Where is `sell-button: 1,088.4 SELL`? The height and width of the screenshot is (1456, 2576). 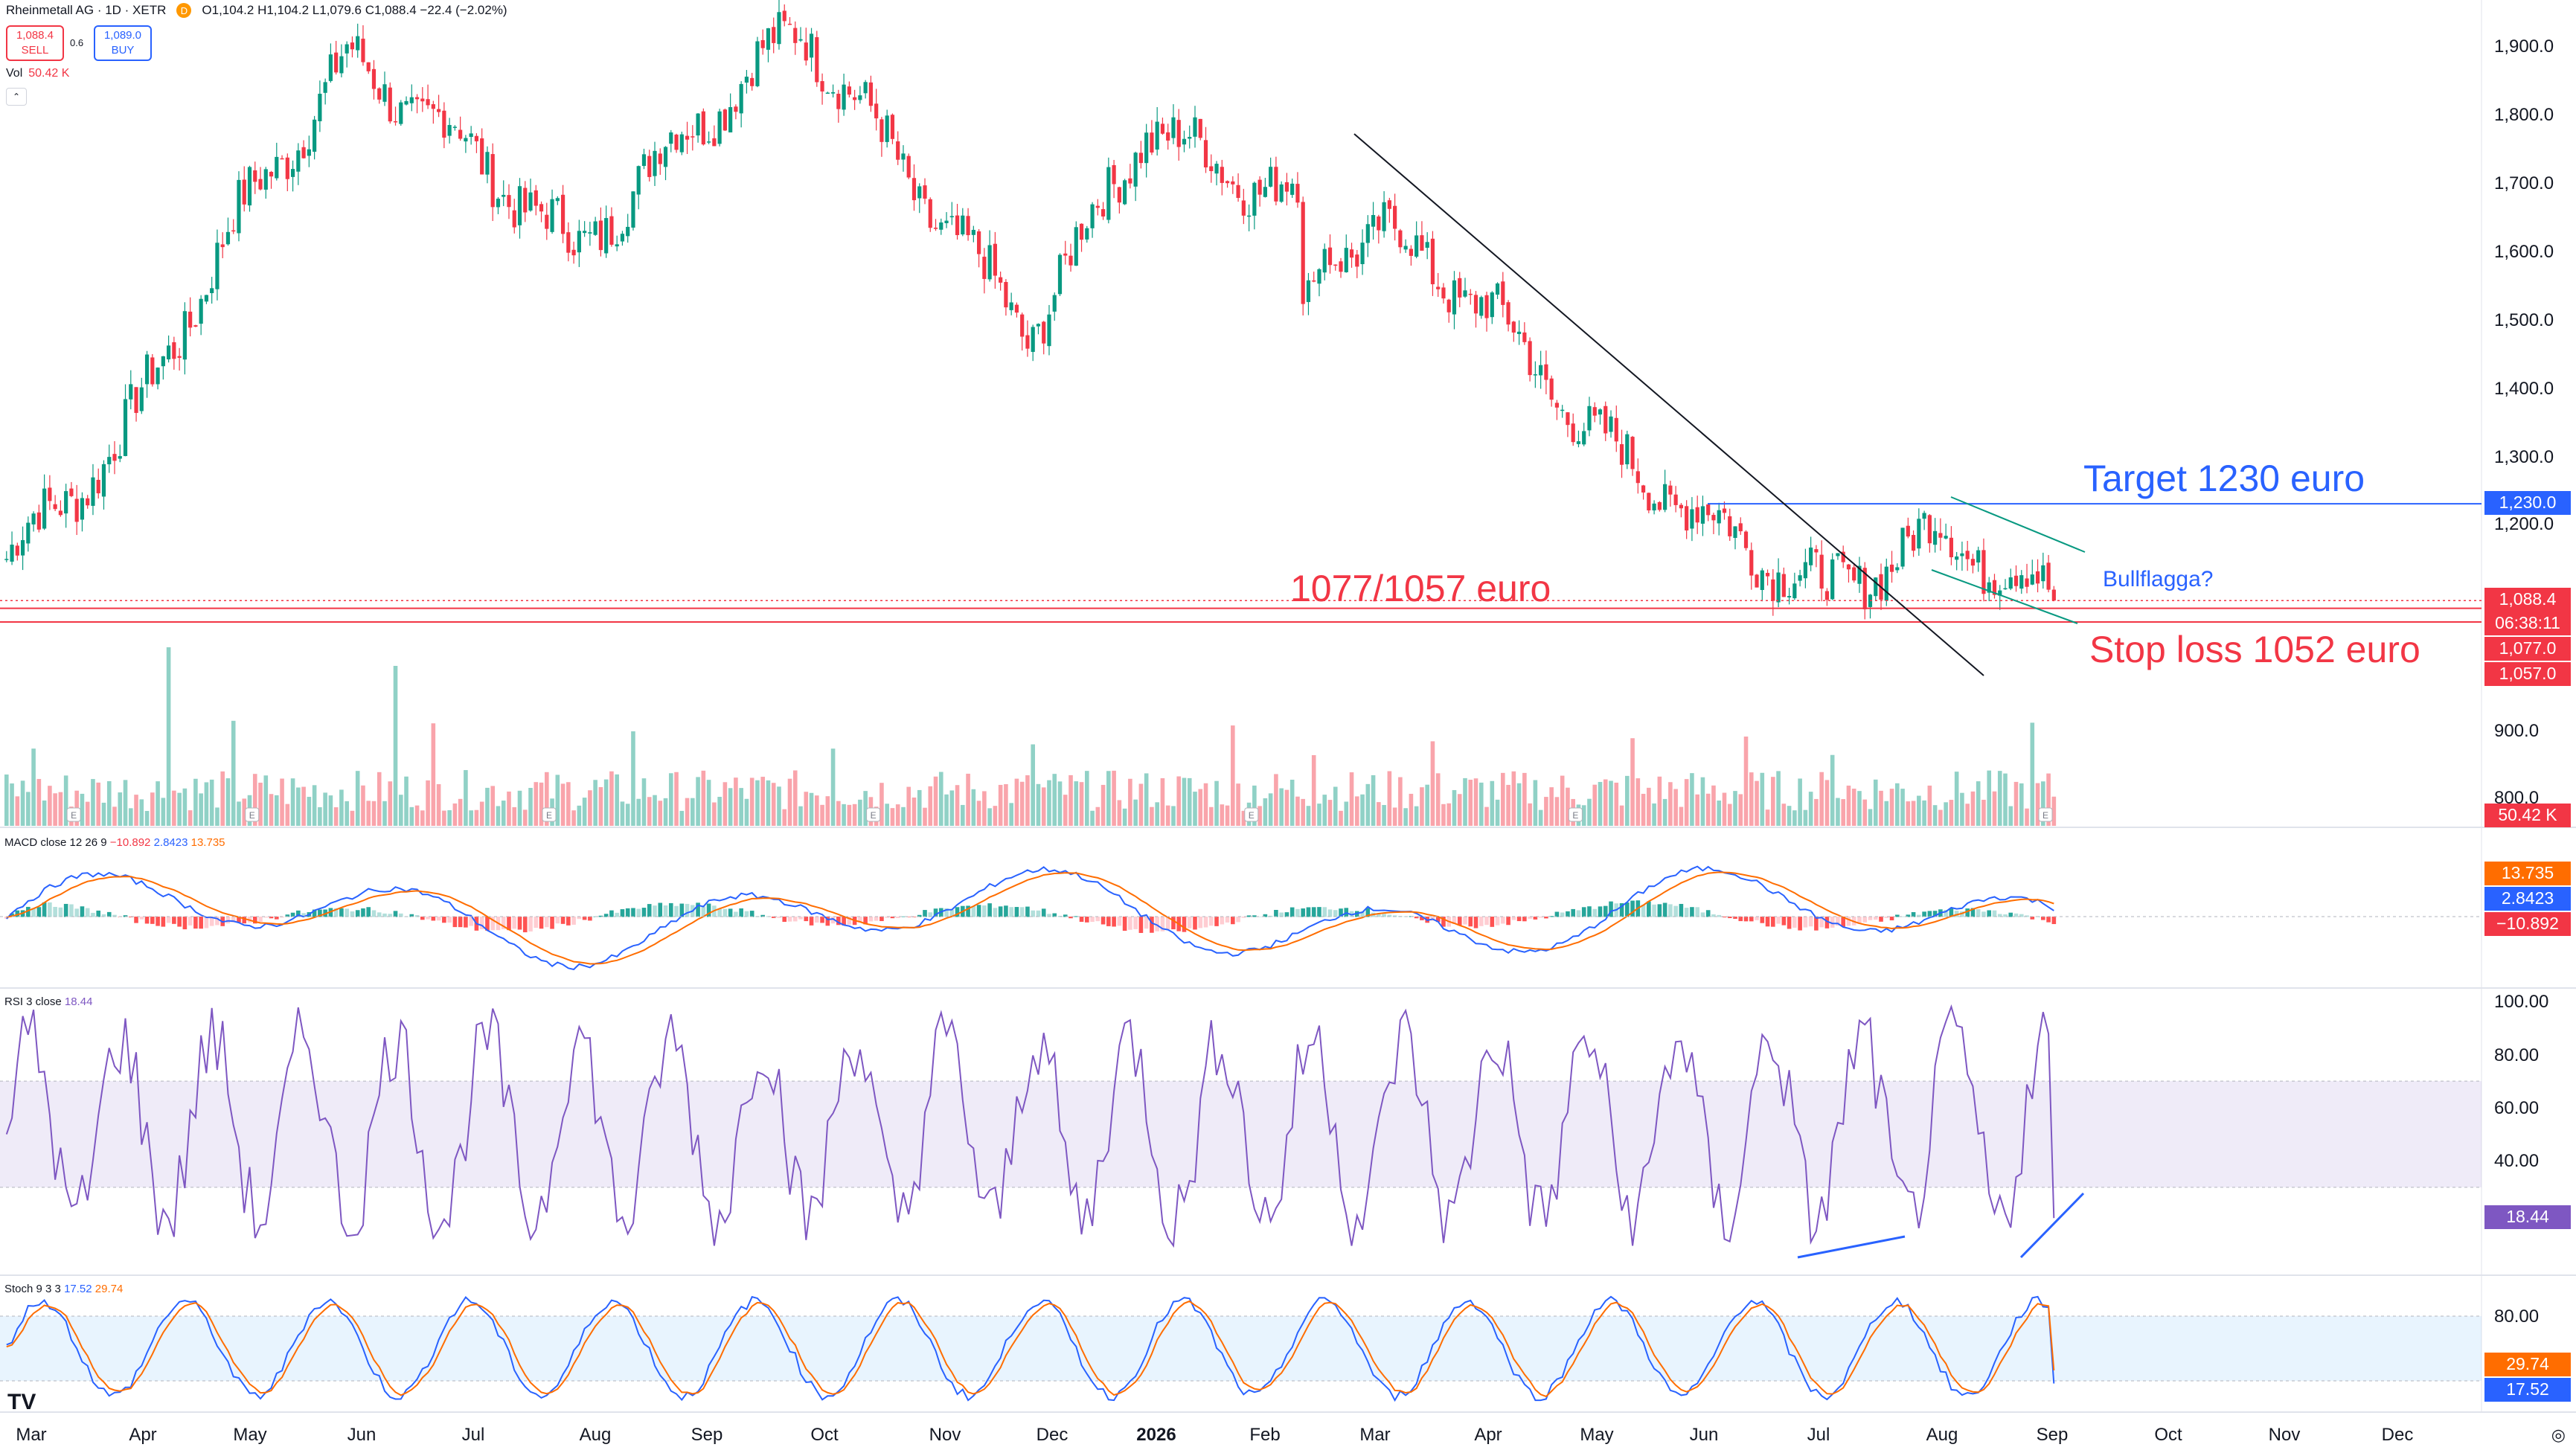
sell-button: 1,088.4 SELL is located at coordinates (35, 43).